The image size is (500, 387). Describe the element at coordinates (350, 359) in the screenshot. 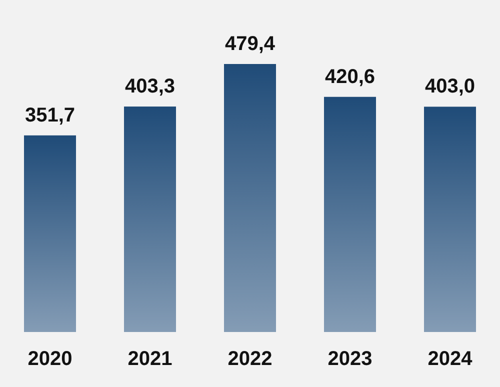

I see `x-tick-label: 2023` at that location.